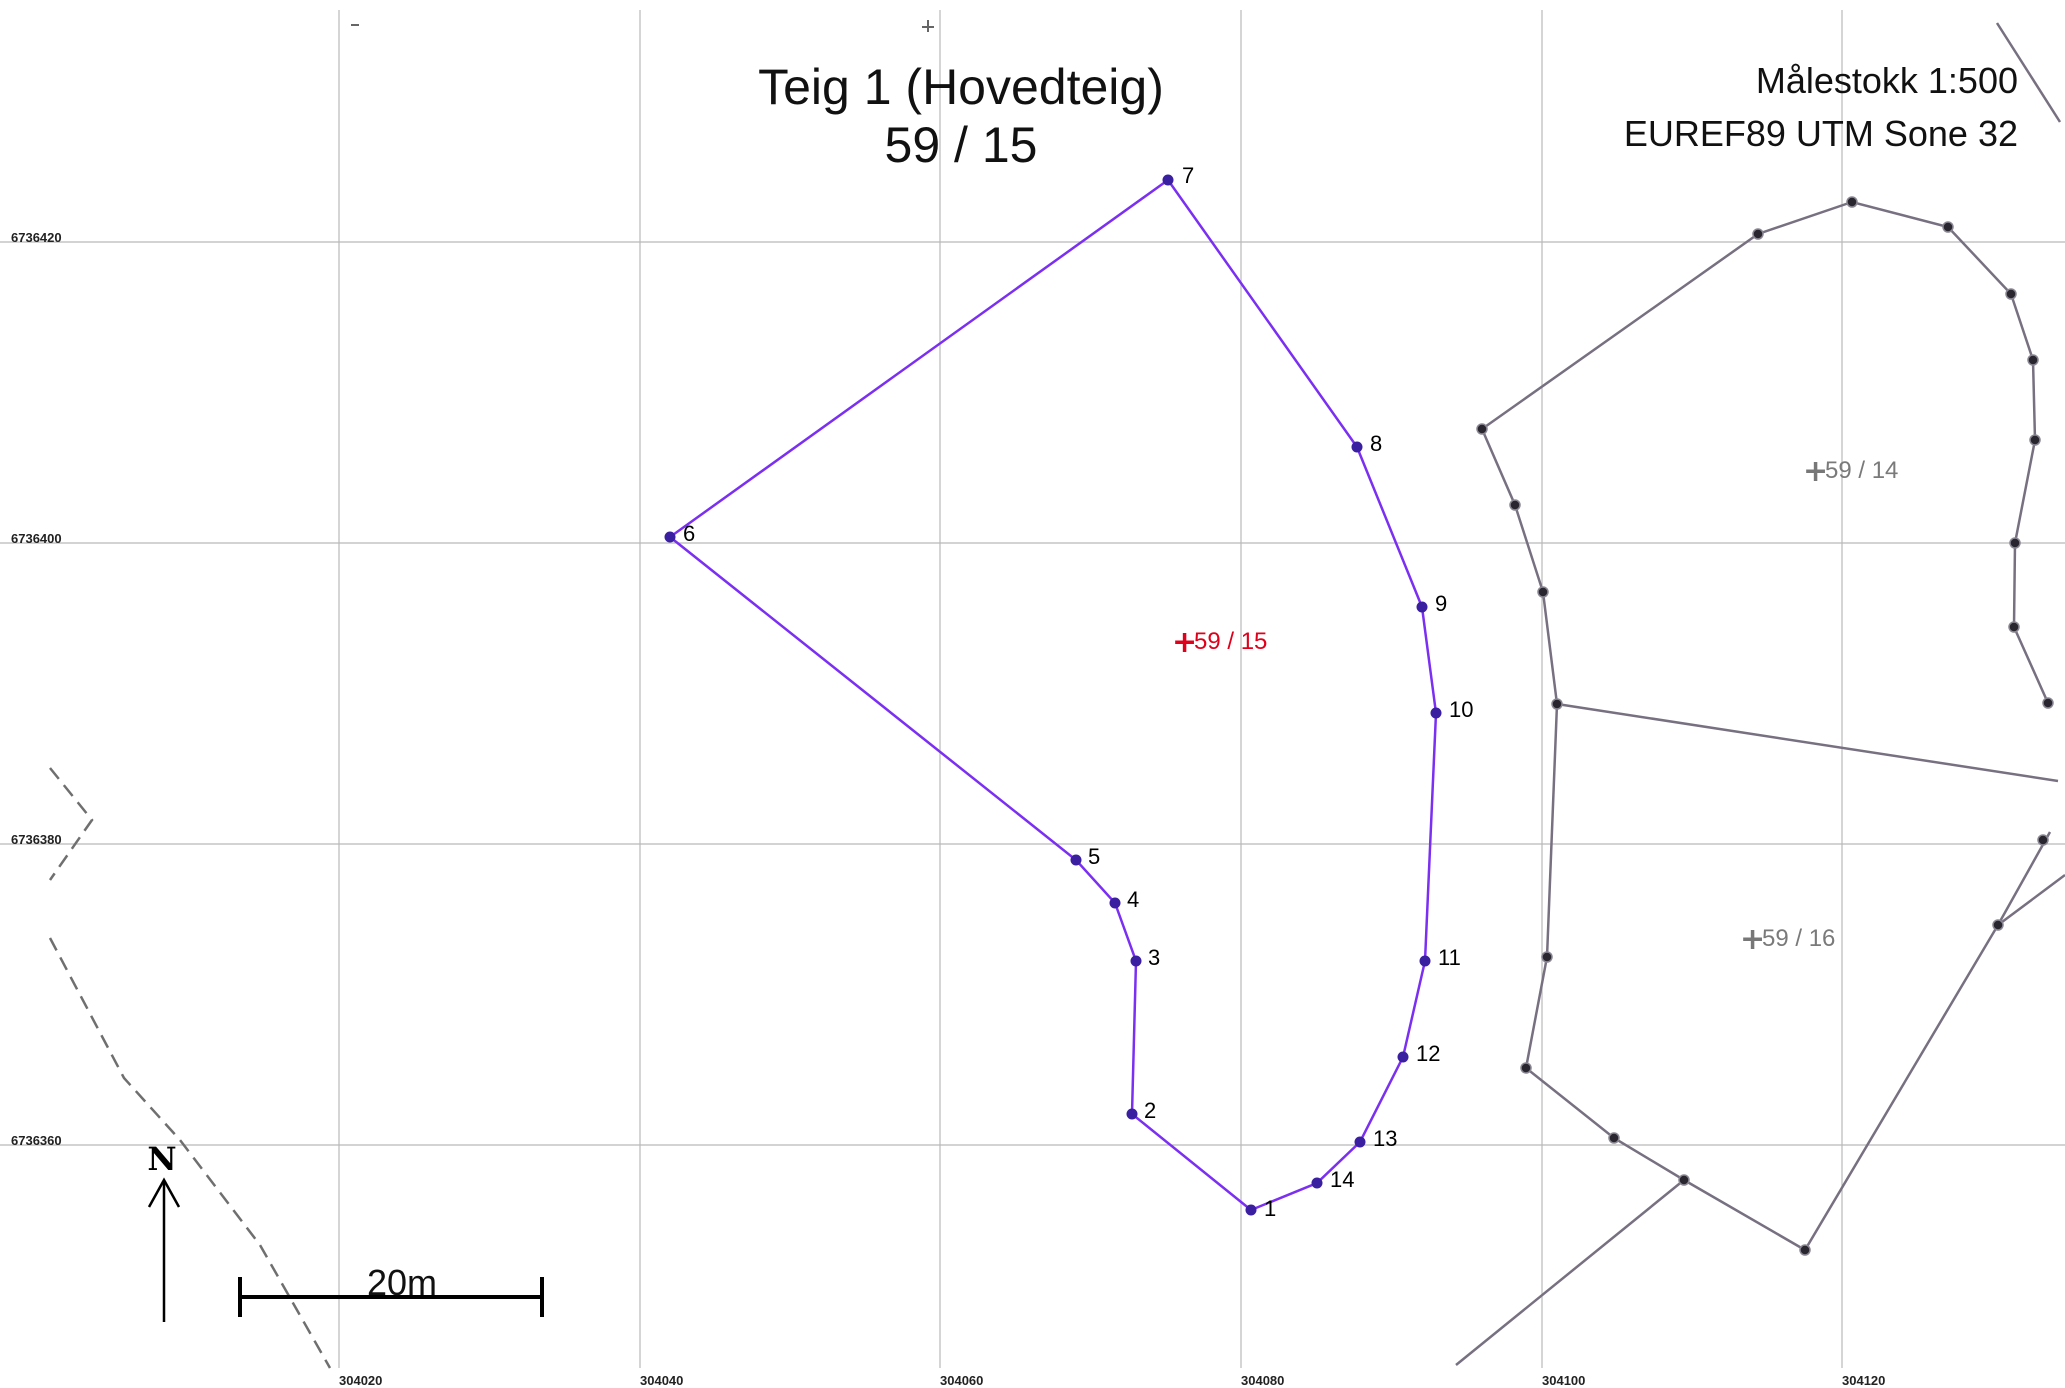  Describe the element at coordinates (961, 145) in the screenshot. I see `title-line-2: 59 / 15` at that location.